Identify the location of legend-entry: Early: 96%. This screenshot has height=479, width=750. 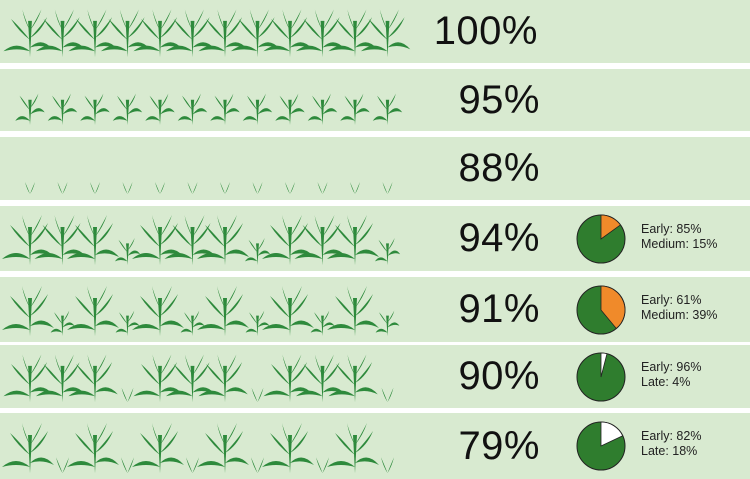
(671, 366).